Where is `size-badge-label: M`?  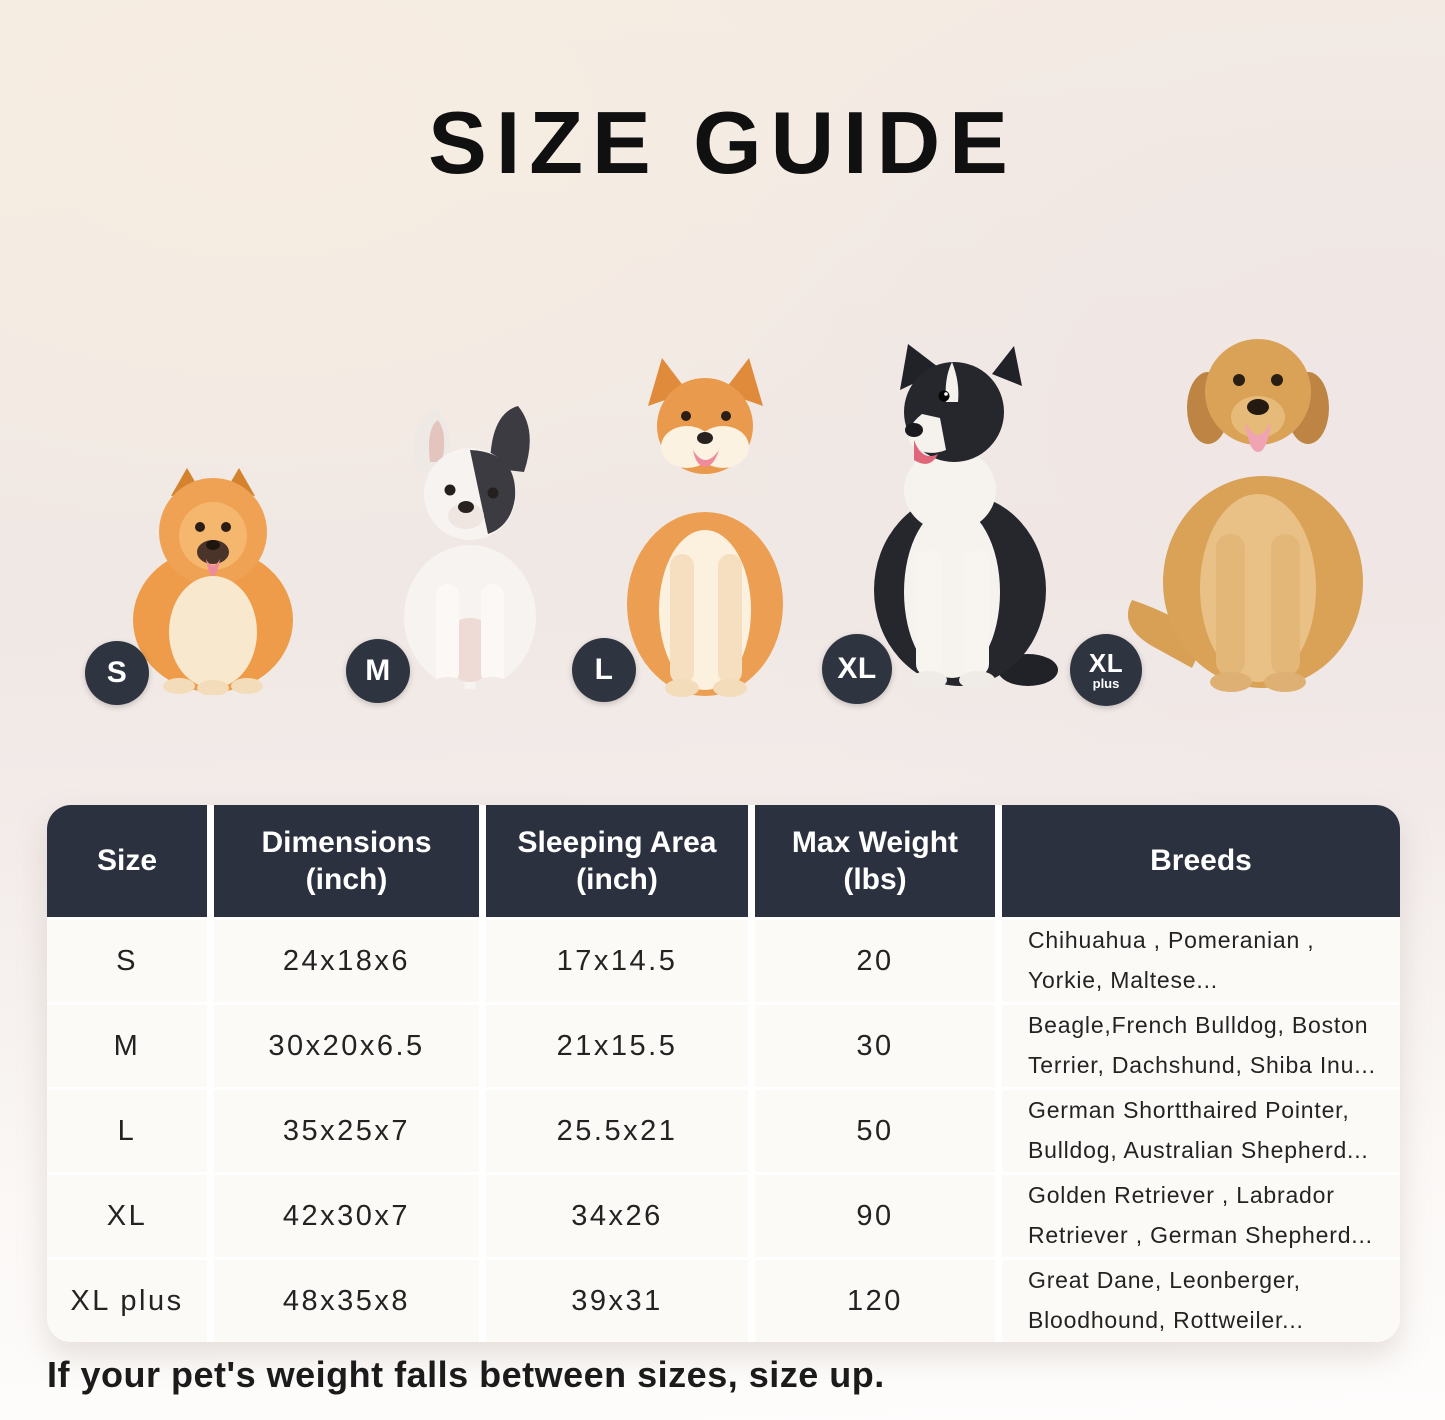 size-badge-label: M is located at coordinates (378, 670).